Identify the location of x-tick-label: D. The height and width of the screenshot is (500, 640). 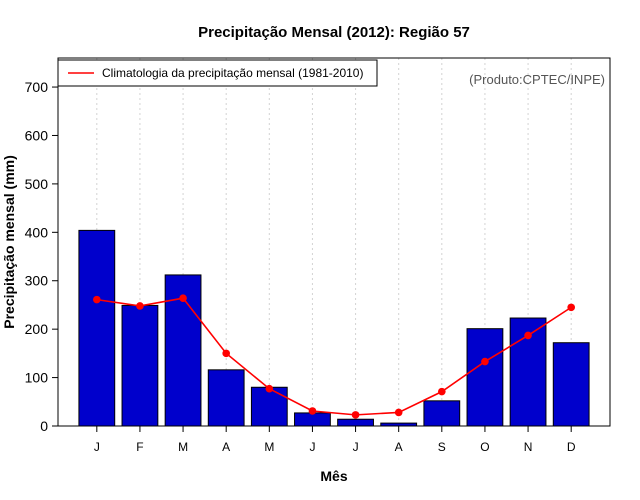
(571, 447).